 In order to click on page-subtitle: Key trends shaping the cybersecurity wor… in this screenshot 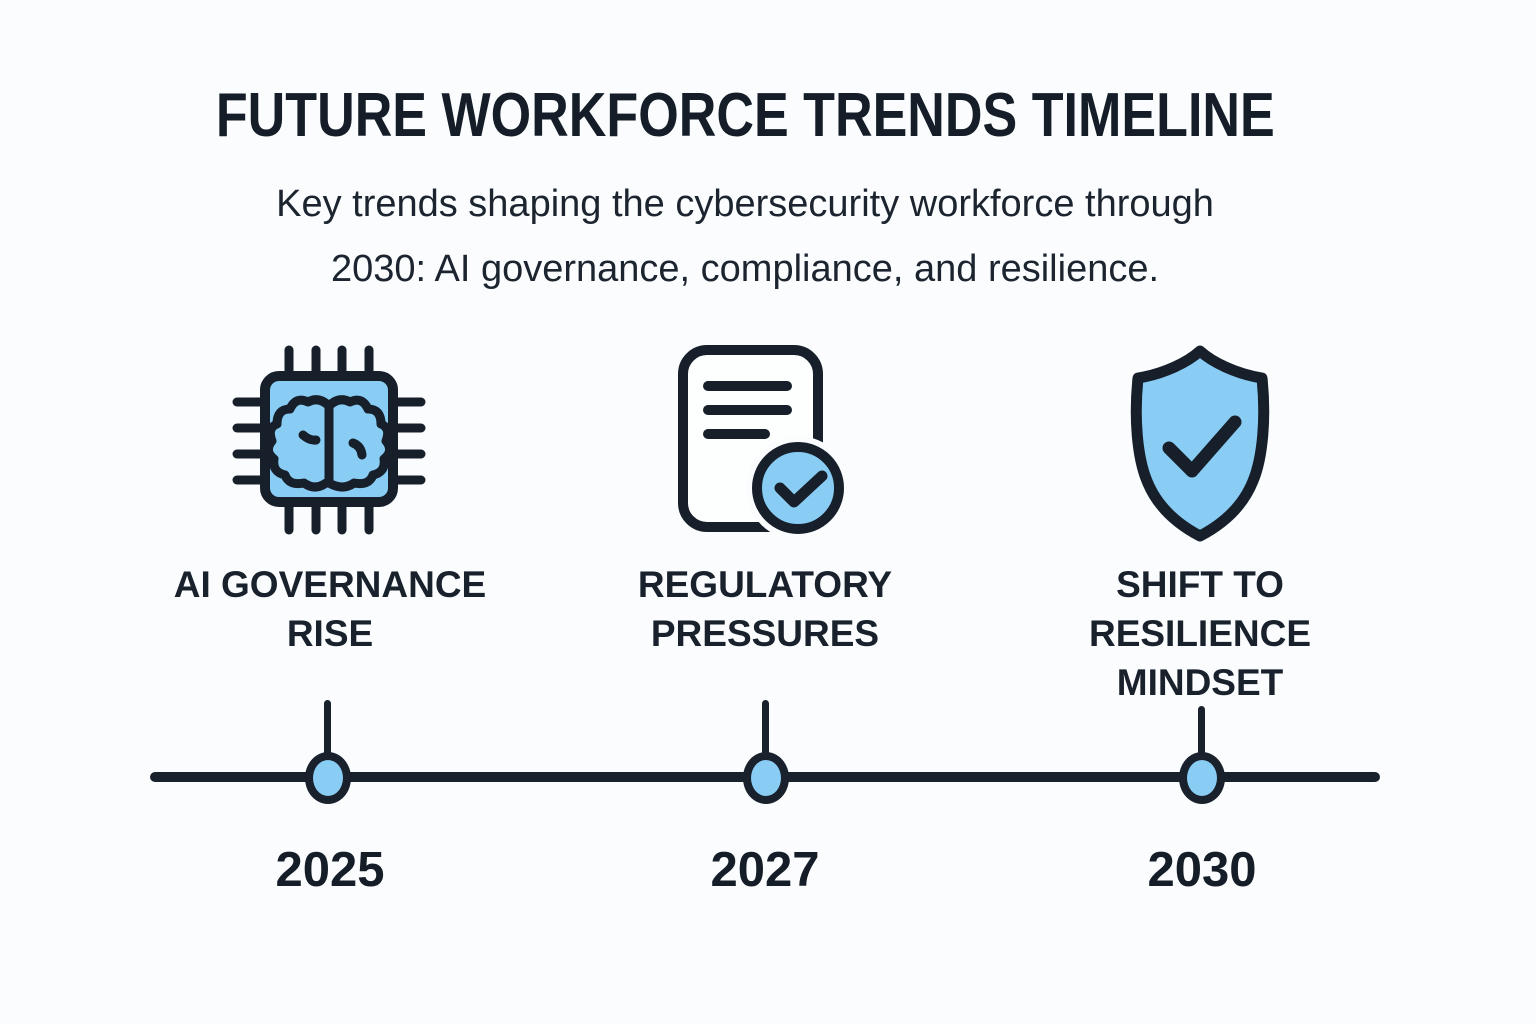, I will do `click(745, 237)`.